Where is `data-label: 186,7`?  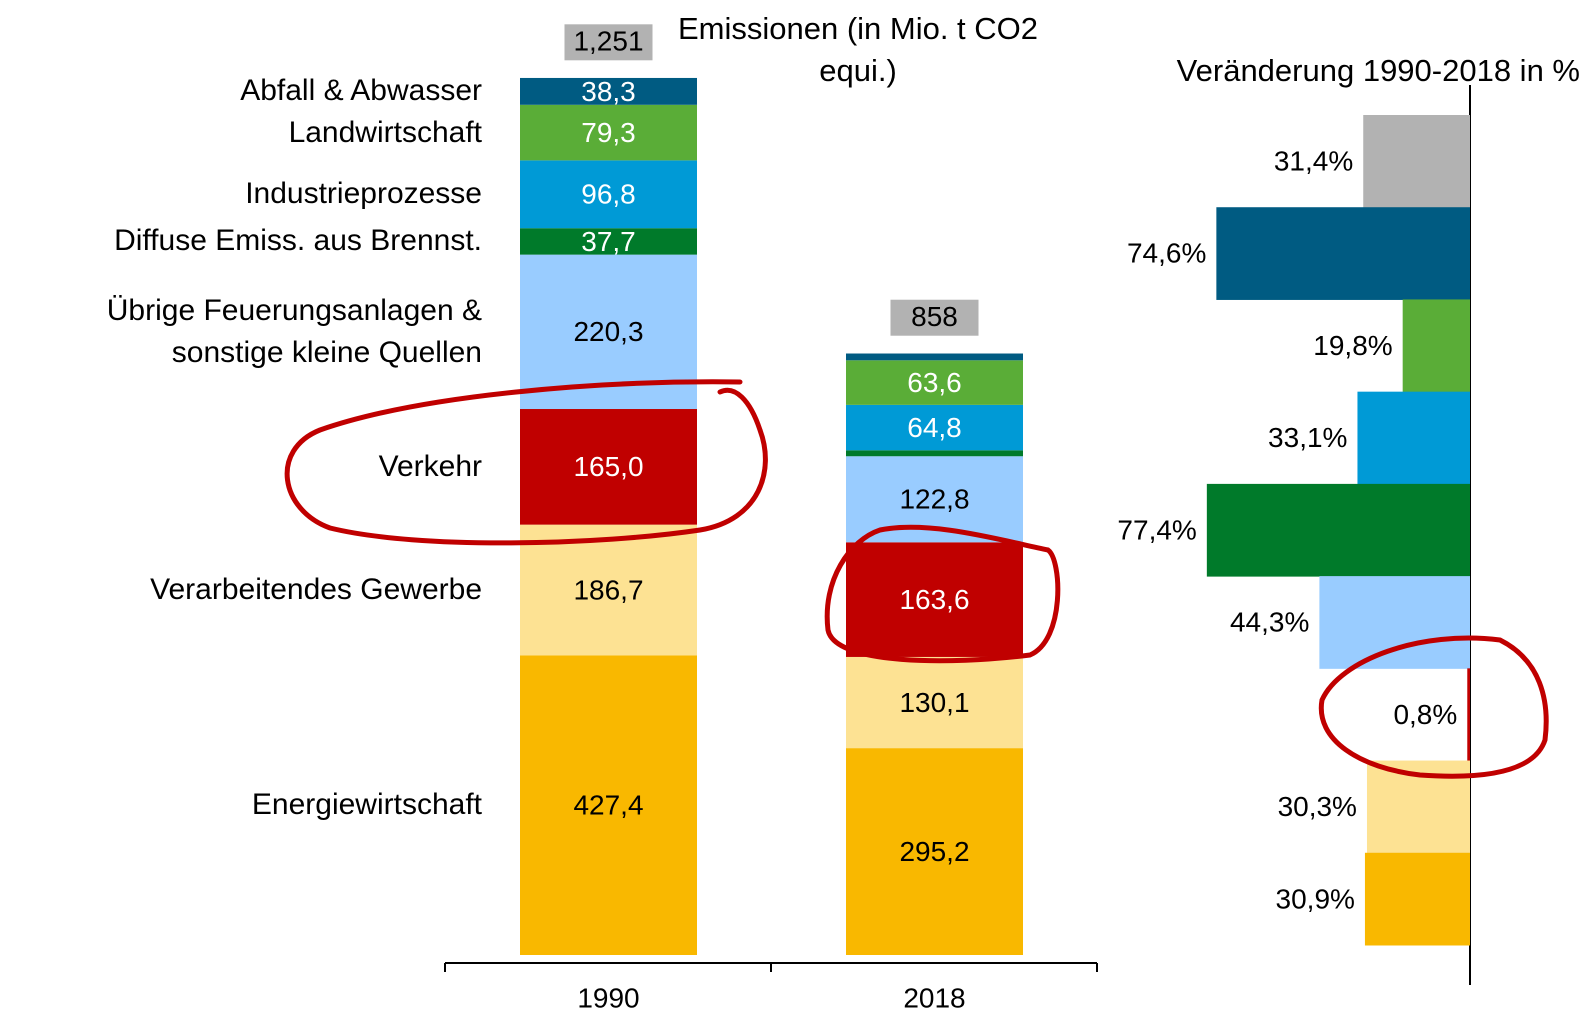
data-label: 186,7 is located at coordinates (608, 589).